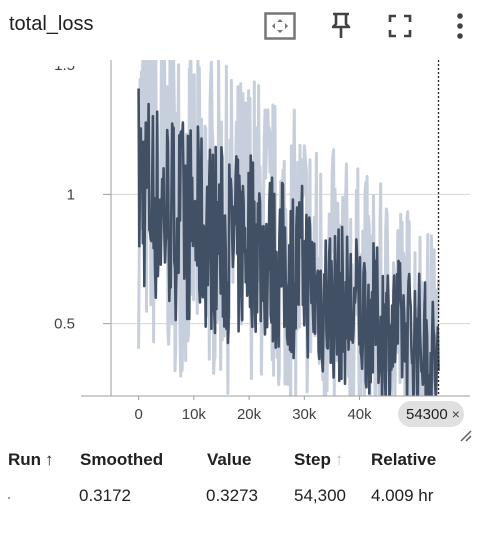 The height and width of the screenshot is (534, 497). I want to click on cell-relative: 4.009 hr, so click(402, 495).